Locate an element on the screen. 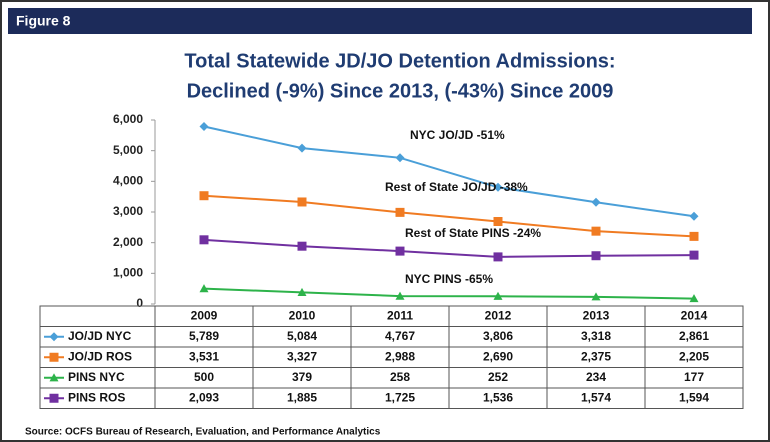  table-cell: 1,574 is located at coordinates (596, 397).